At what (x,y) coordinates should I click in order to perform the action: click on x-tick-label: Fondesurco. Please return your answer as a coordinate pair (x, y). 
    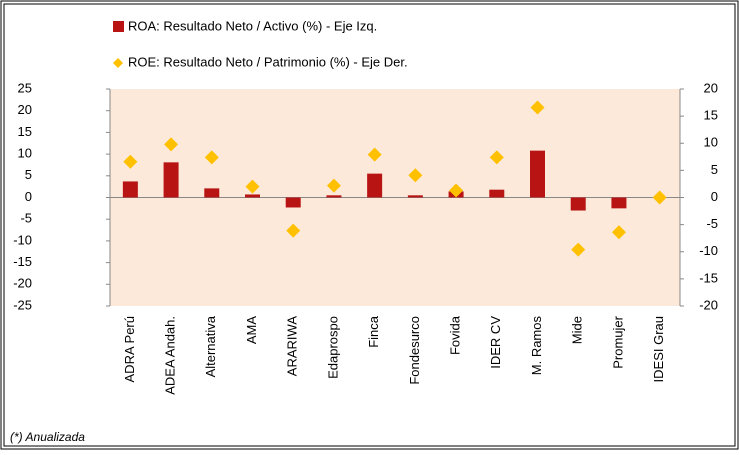
    Looking at the image, I should click on (414, 350).